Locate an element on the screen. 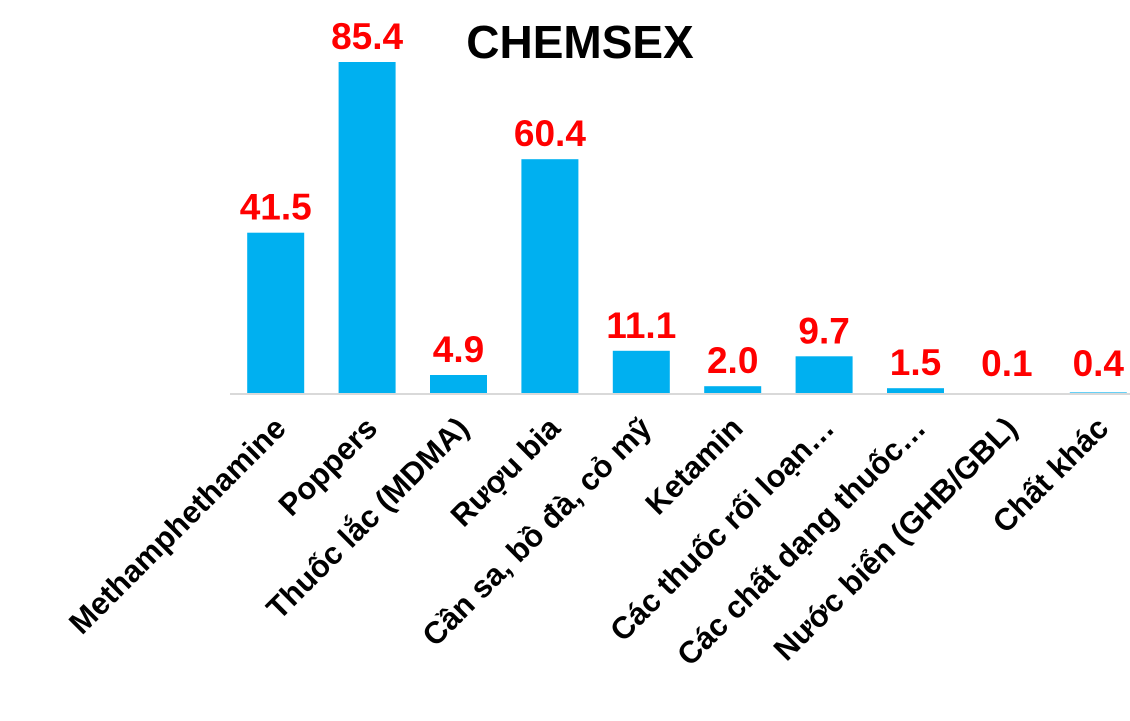 Image resolution: width=1130 pixels, height=721 pixels. data-label: 9.7 is located at coordinates (823, 330).